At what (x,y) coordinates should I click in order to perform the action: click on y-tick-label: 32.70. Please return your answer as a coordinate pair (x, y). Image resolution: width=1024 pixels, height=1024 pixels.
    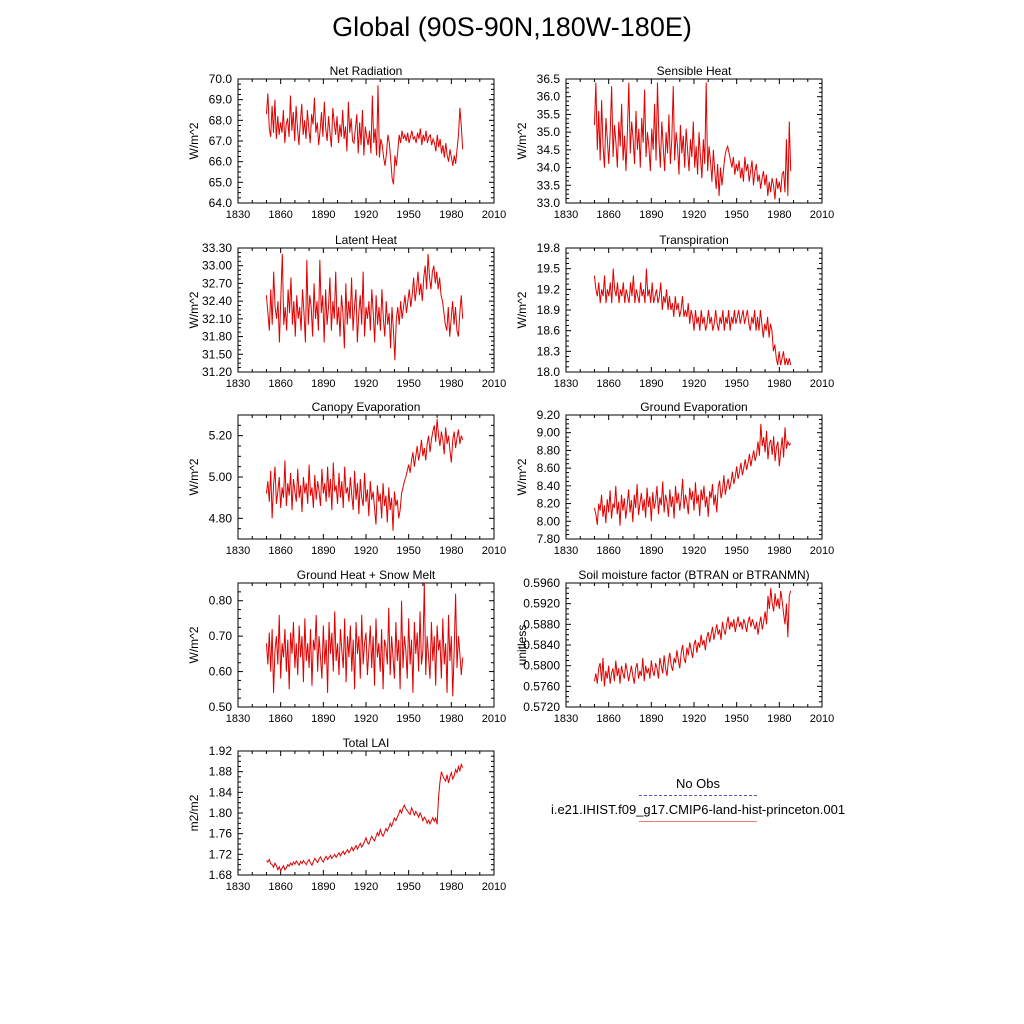
    Looking at the image, I should click on (217, 283).